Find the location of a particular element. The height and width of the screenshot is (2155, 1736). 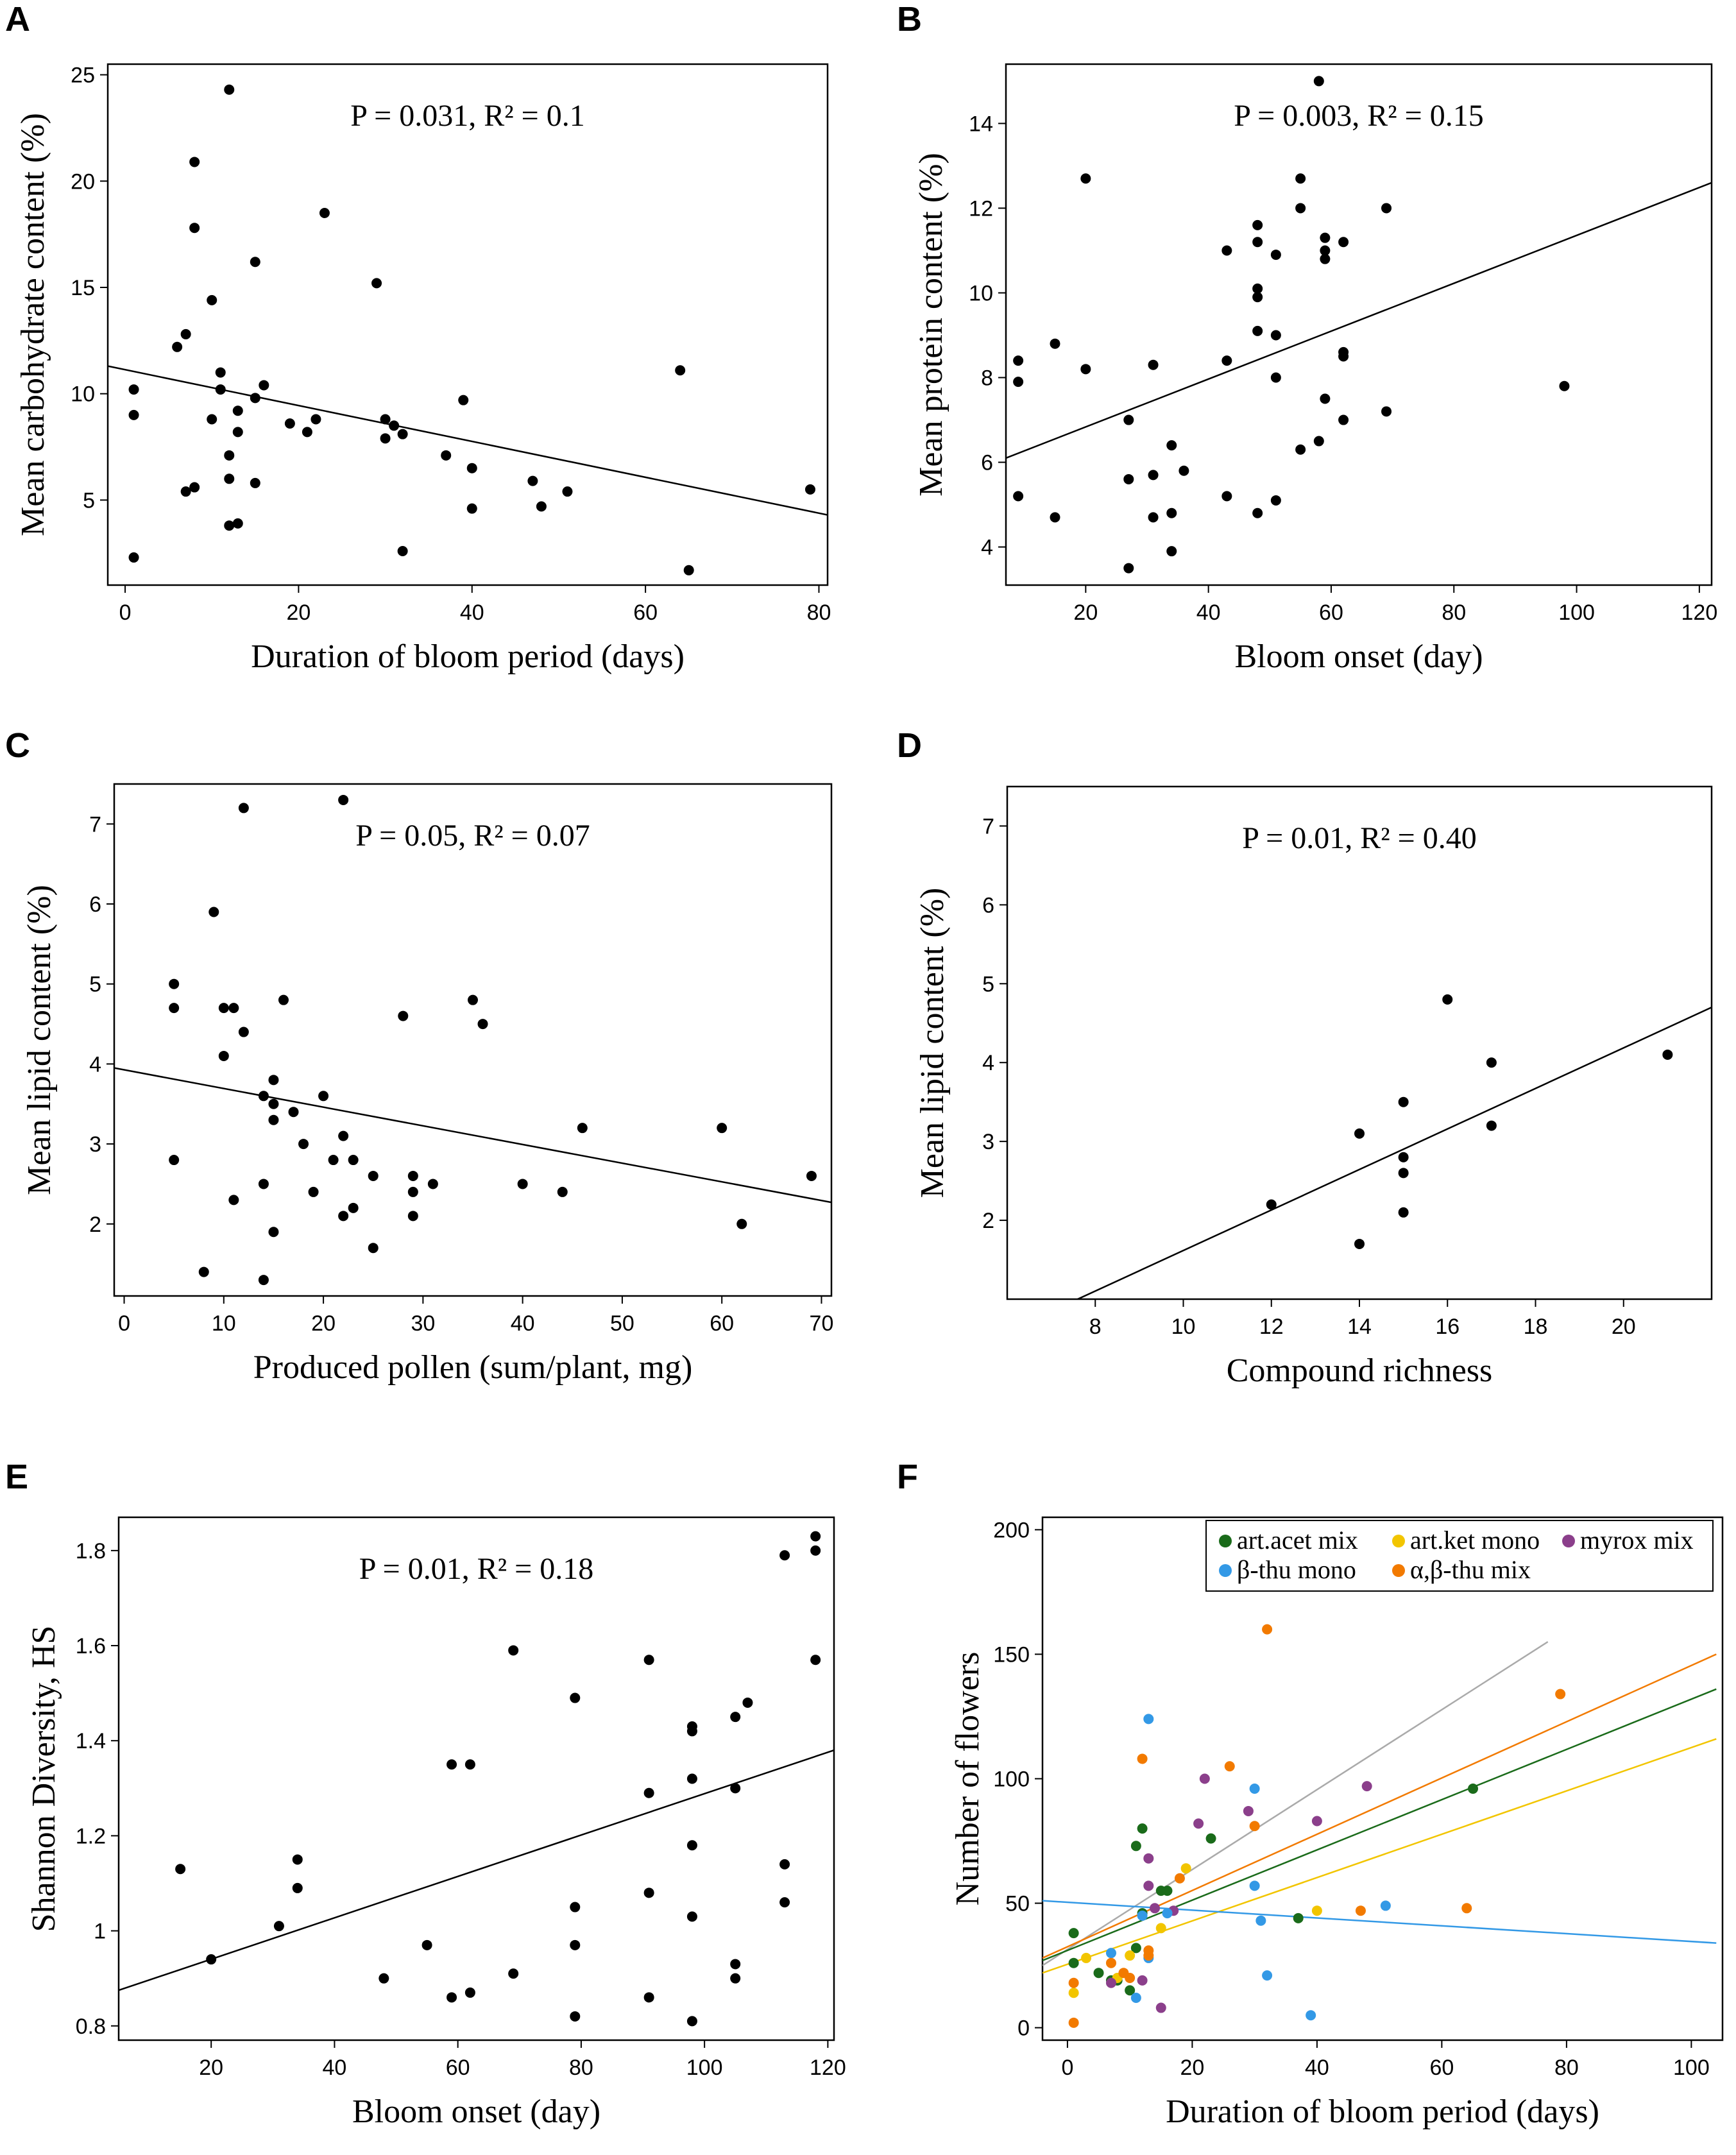

x-tick-label: 120 is located at coordinates (1699, 613).